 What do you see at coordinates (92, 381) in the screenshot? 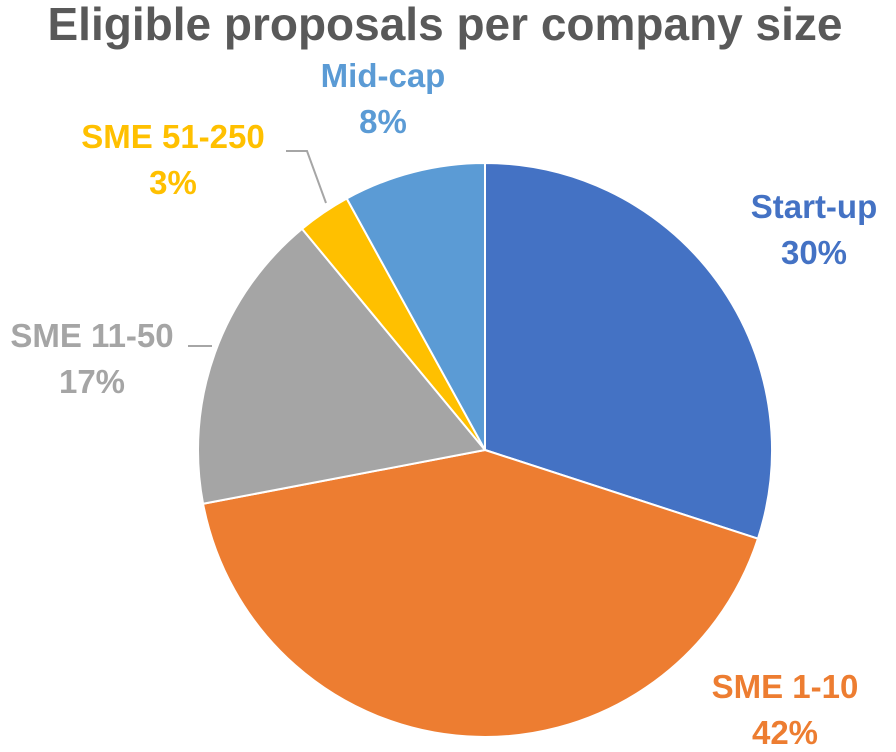
I see `slice-label-percent: 17%` at bounding box center [92, 381].